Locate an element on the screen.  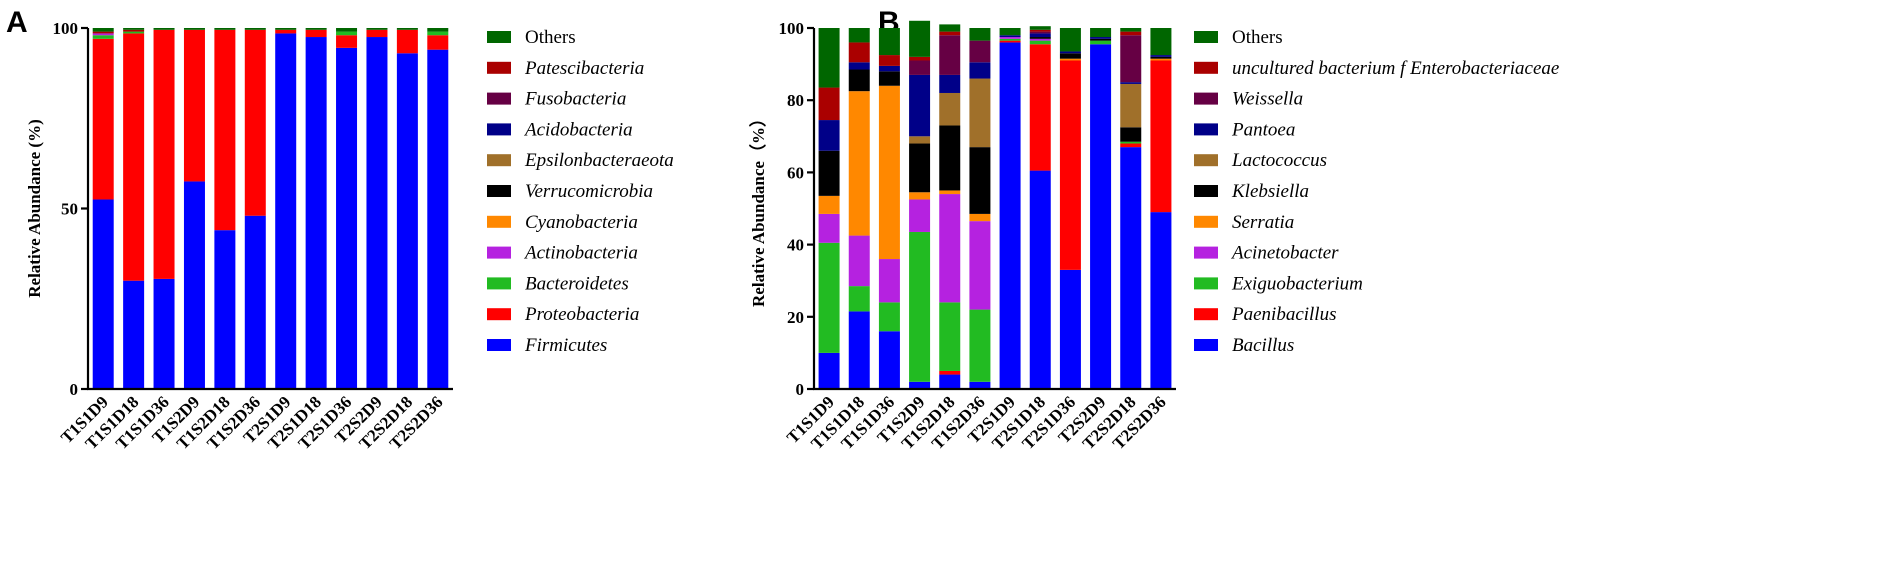
panel-b-bar-T2S2D18-pantoea is located at coordinates (1131, 83).